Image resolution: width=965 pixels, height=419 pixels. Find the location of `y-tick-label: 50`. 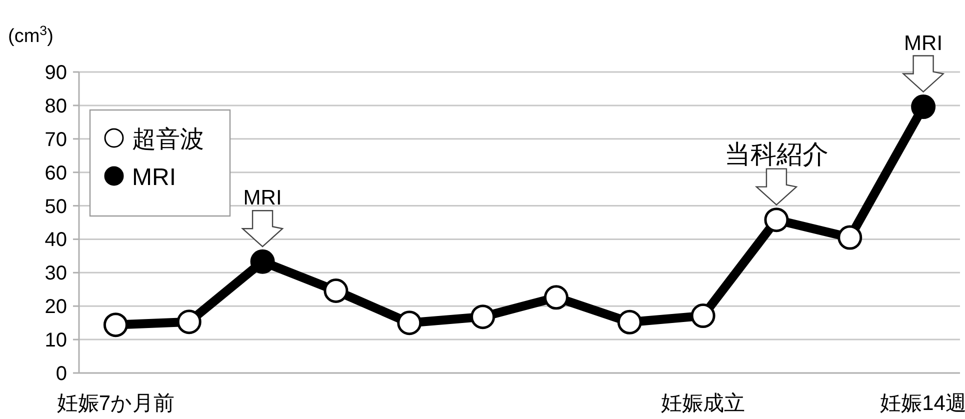

y-tick-label: 50 is located at coordinates (55, 207).